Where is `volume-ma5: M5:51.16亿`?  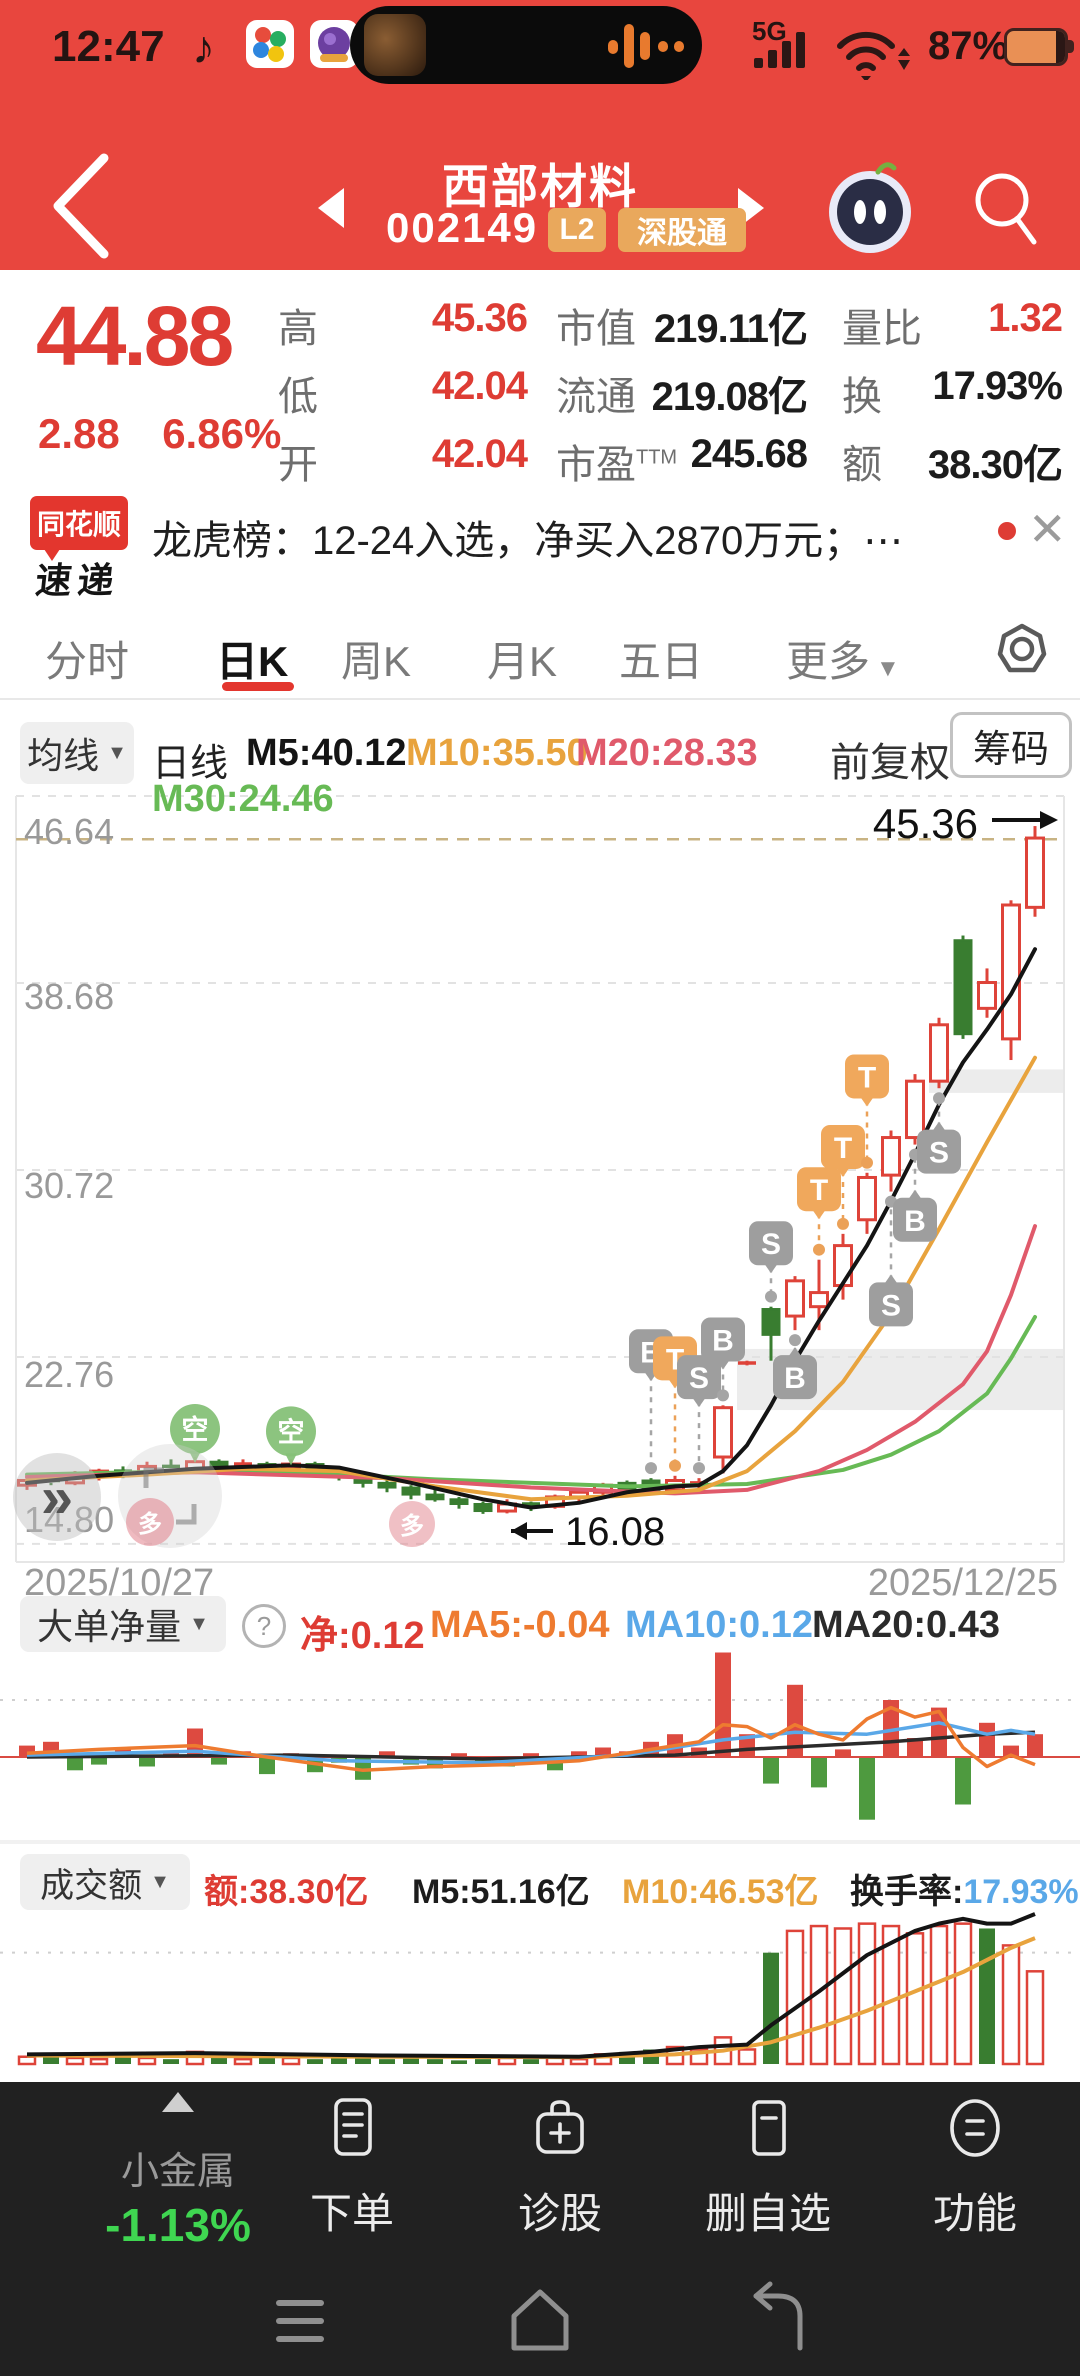
volume-ma5: M5:51.16亿 is located at coordinates (501, 1892).